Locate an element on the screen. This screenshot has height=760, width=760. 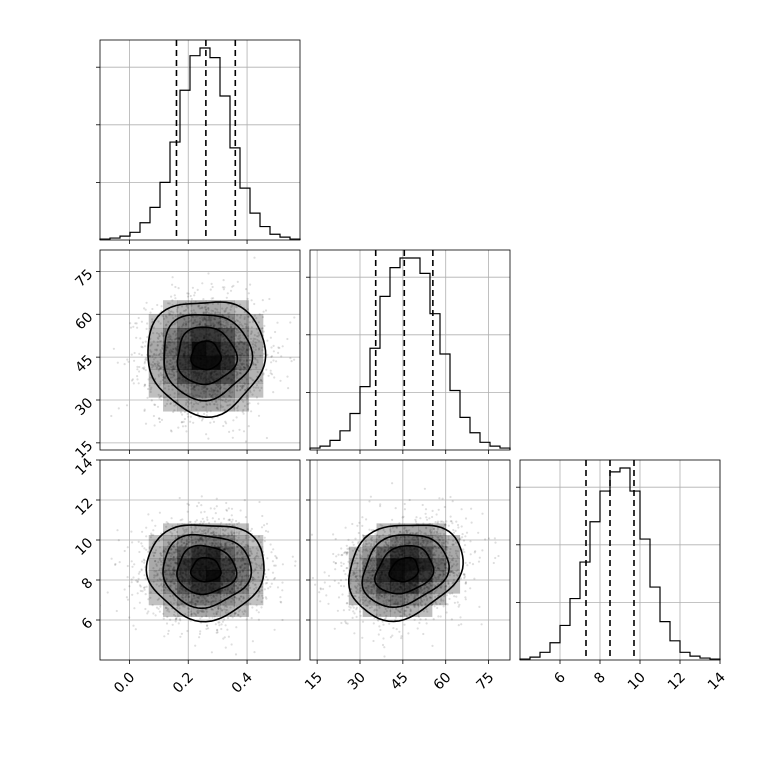
x-tick-label: 10 is located at coordinates (637, 682).